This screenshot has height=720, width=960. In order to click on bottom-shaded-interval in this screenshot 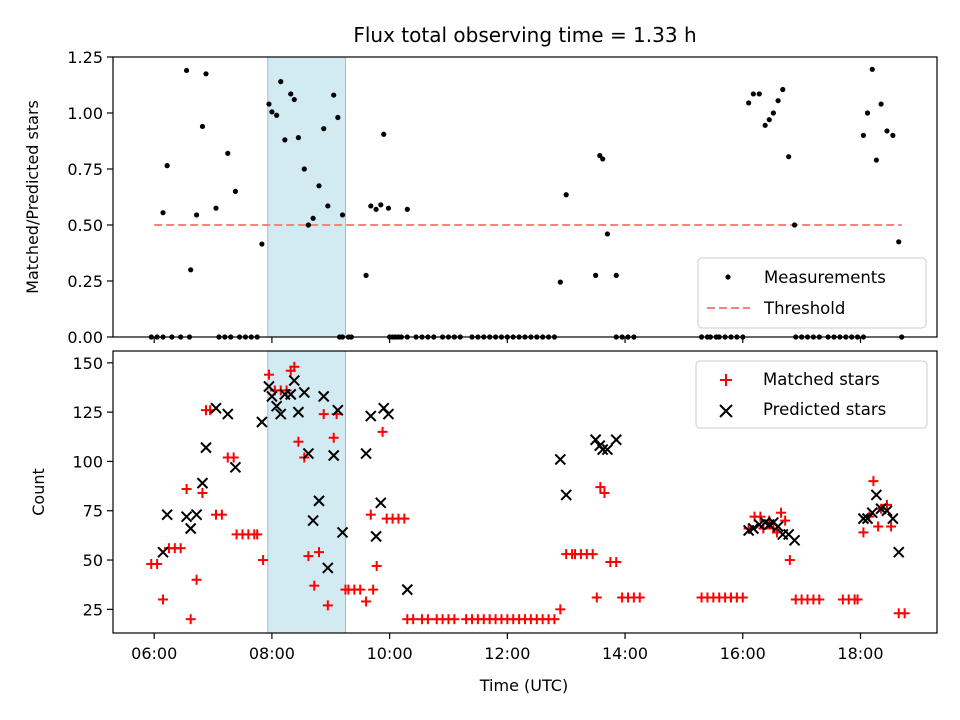, I will do `click(306, 492)`.